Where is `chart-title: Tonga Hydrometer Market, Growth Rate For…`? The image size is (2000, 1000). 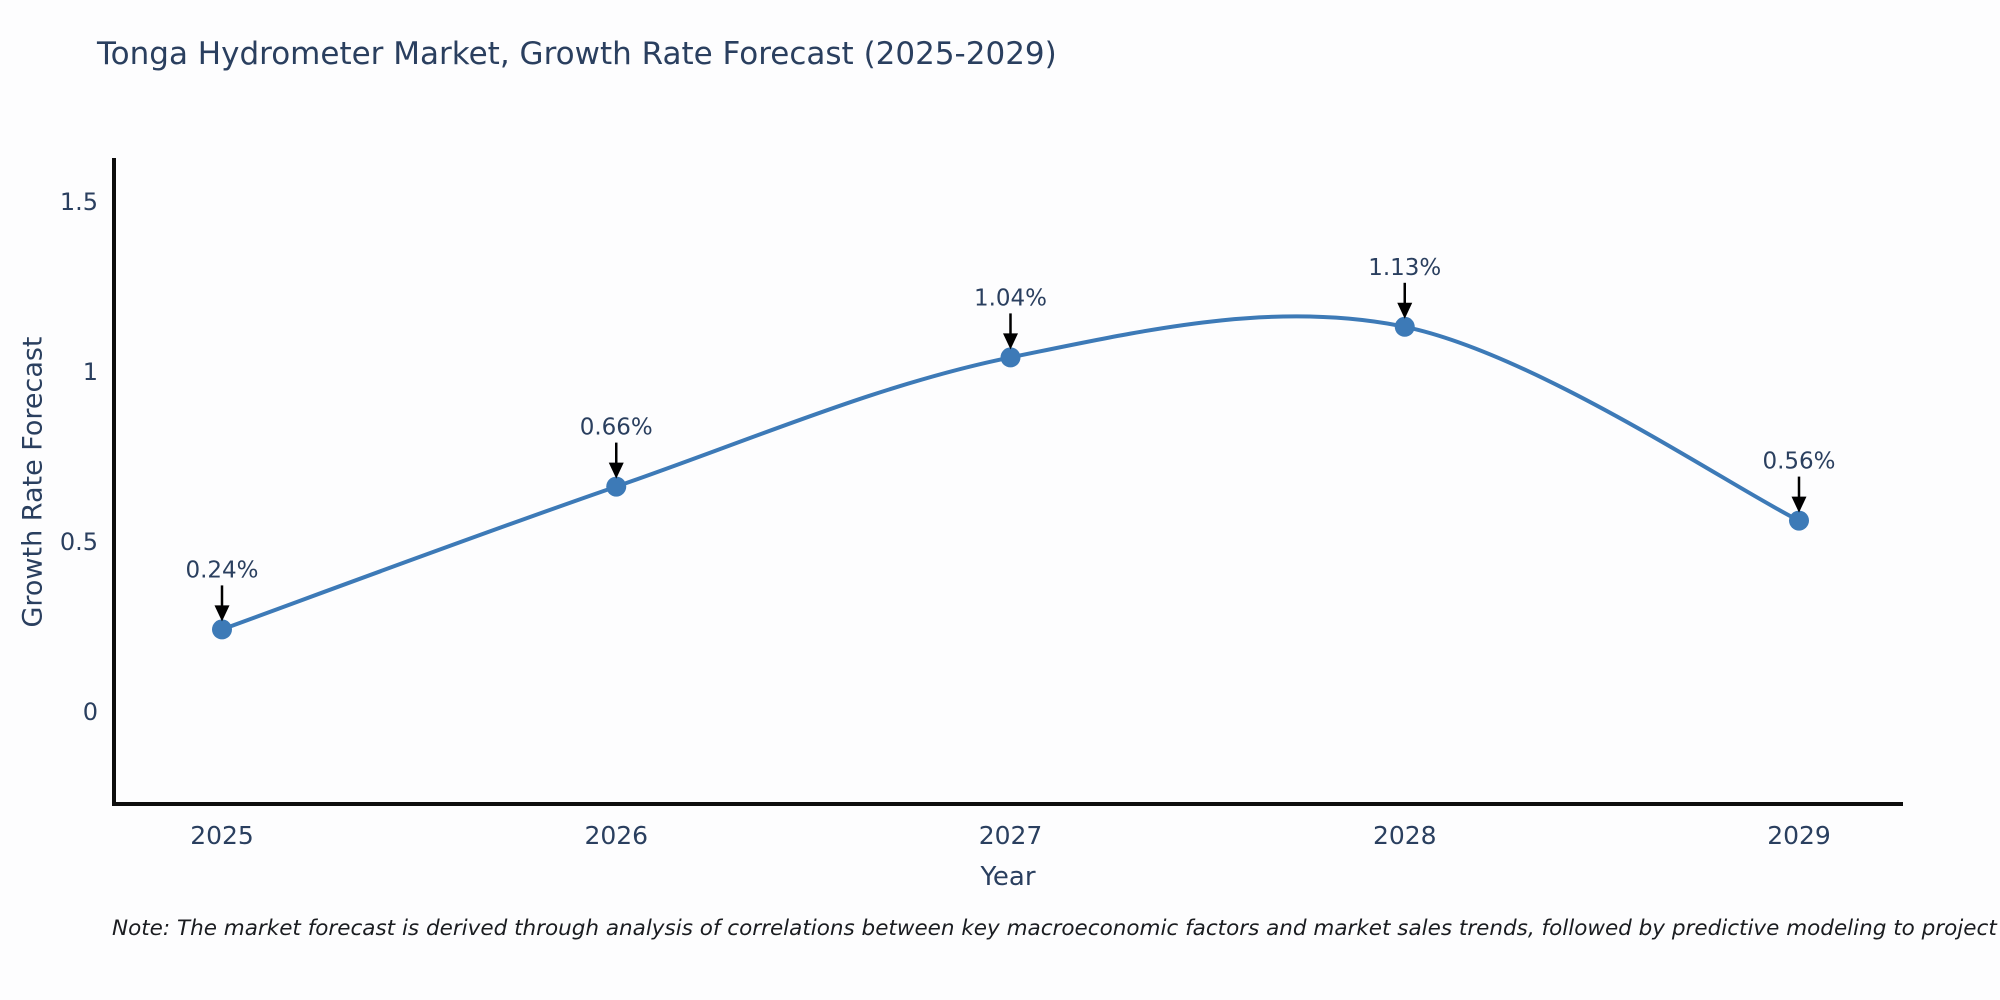 chart-title: Tonga Hydrometer Market, Growth Rate For… is located at coordinates (577, 54).